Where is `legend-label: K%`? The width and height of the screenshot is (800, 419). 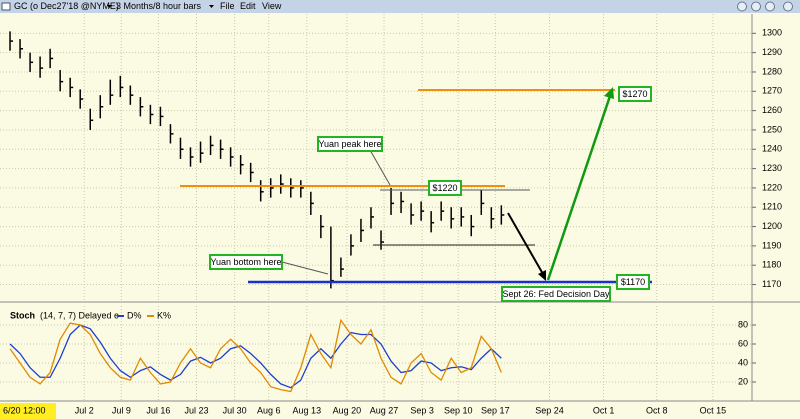 legend-label: K% is located at coordinates (164, 315).